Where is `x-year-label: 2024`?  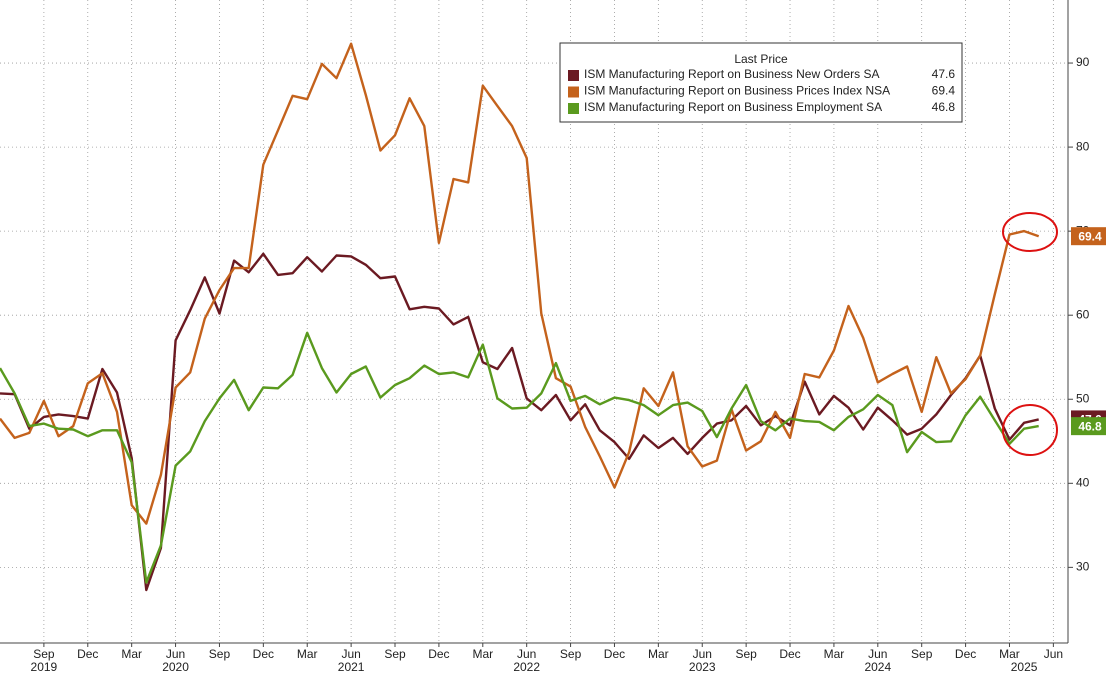 x-year-label: 2024 is located at coordinates (877, 667).